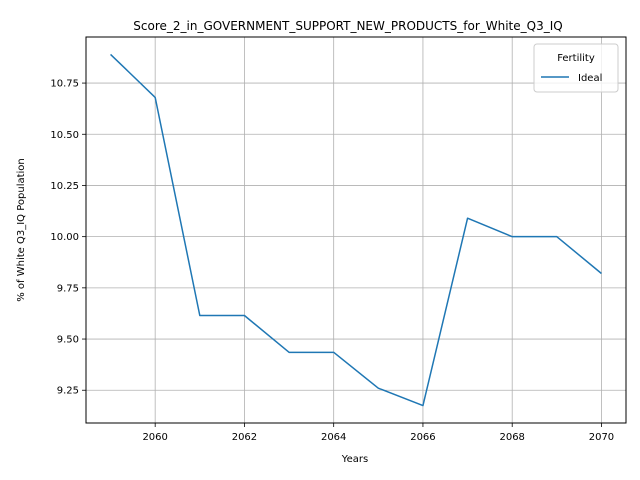  What do you see at coordinates (576, 58) in the screenshot?
I see `legend-title: Fertility` at bounding box center [576, 58].